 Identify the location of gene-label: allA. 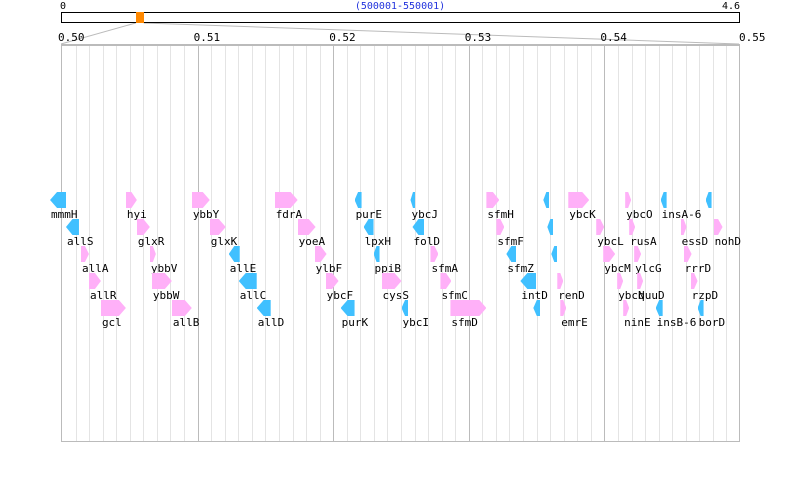
(95, 268).